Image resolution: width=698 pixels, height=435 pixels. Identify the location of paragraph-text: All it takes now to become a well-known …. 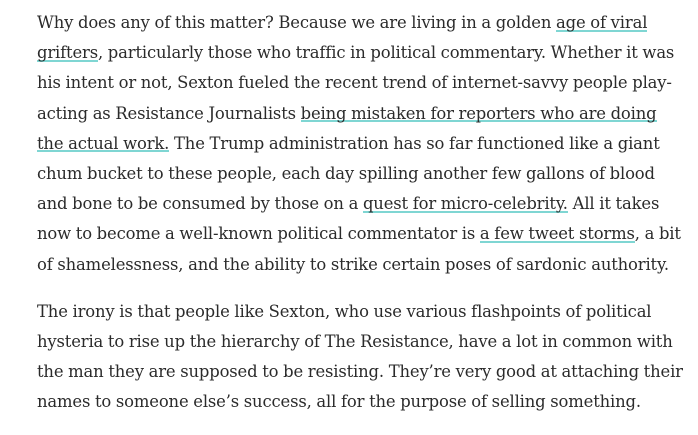
(348, 219).